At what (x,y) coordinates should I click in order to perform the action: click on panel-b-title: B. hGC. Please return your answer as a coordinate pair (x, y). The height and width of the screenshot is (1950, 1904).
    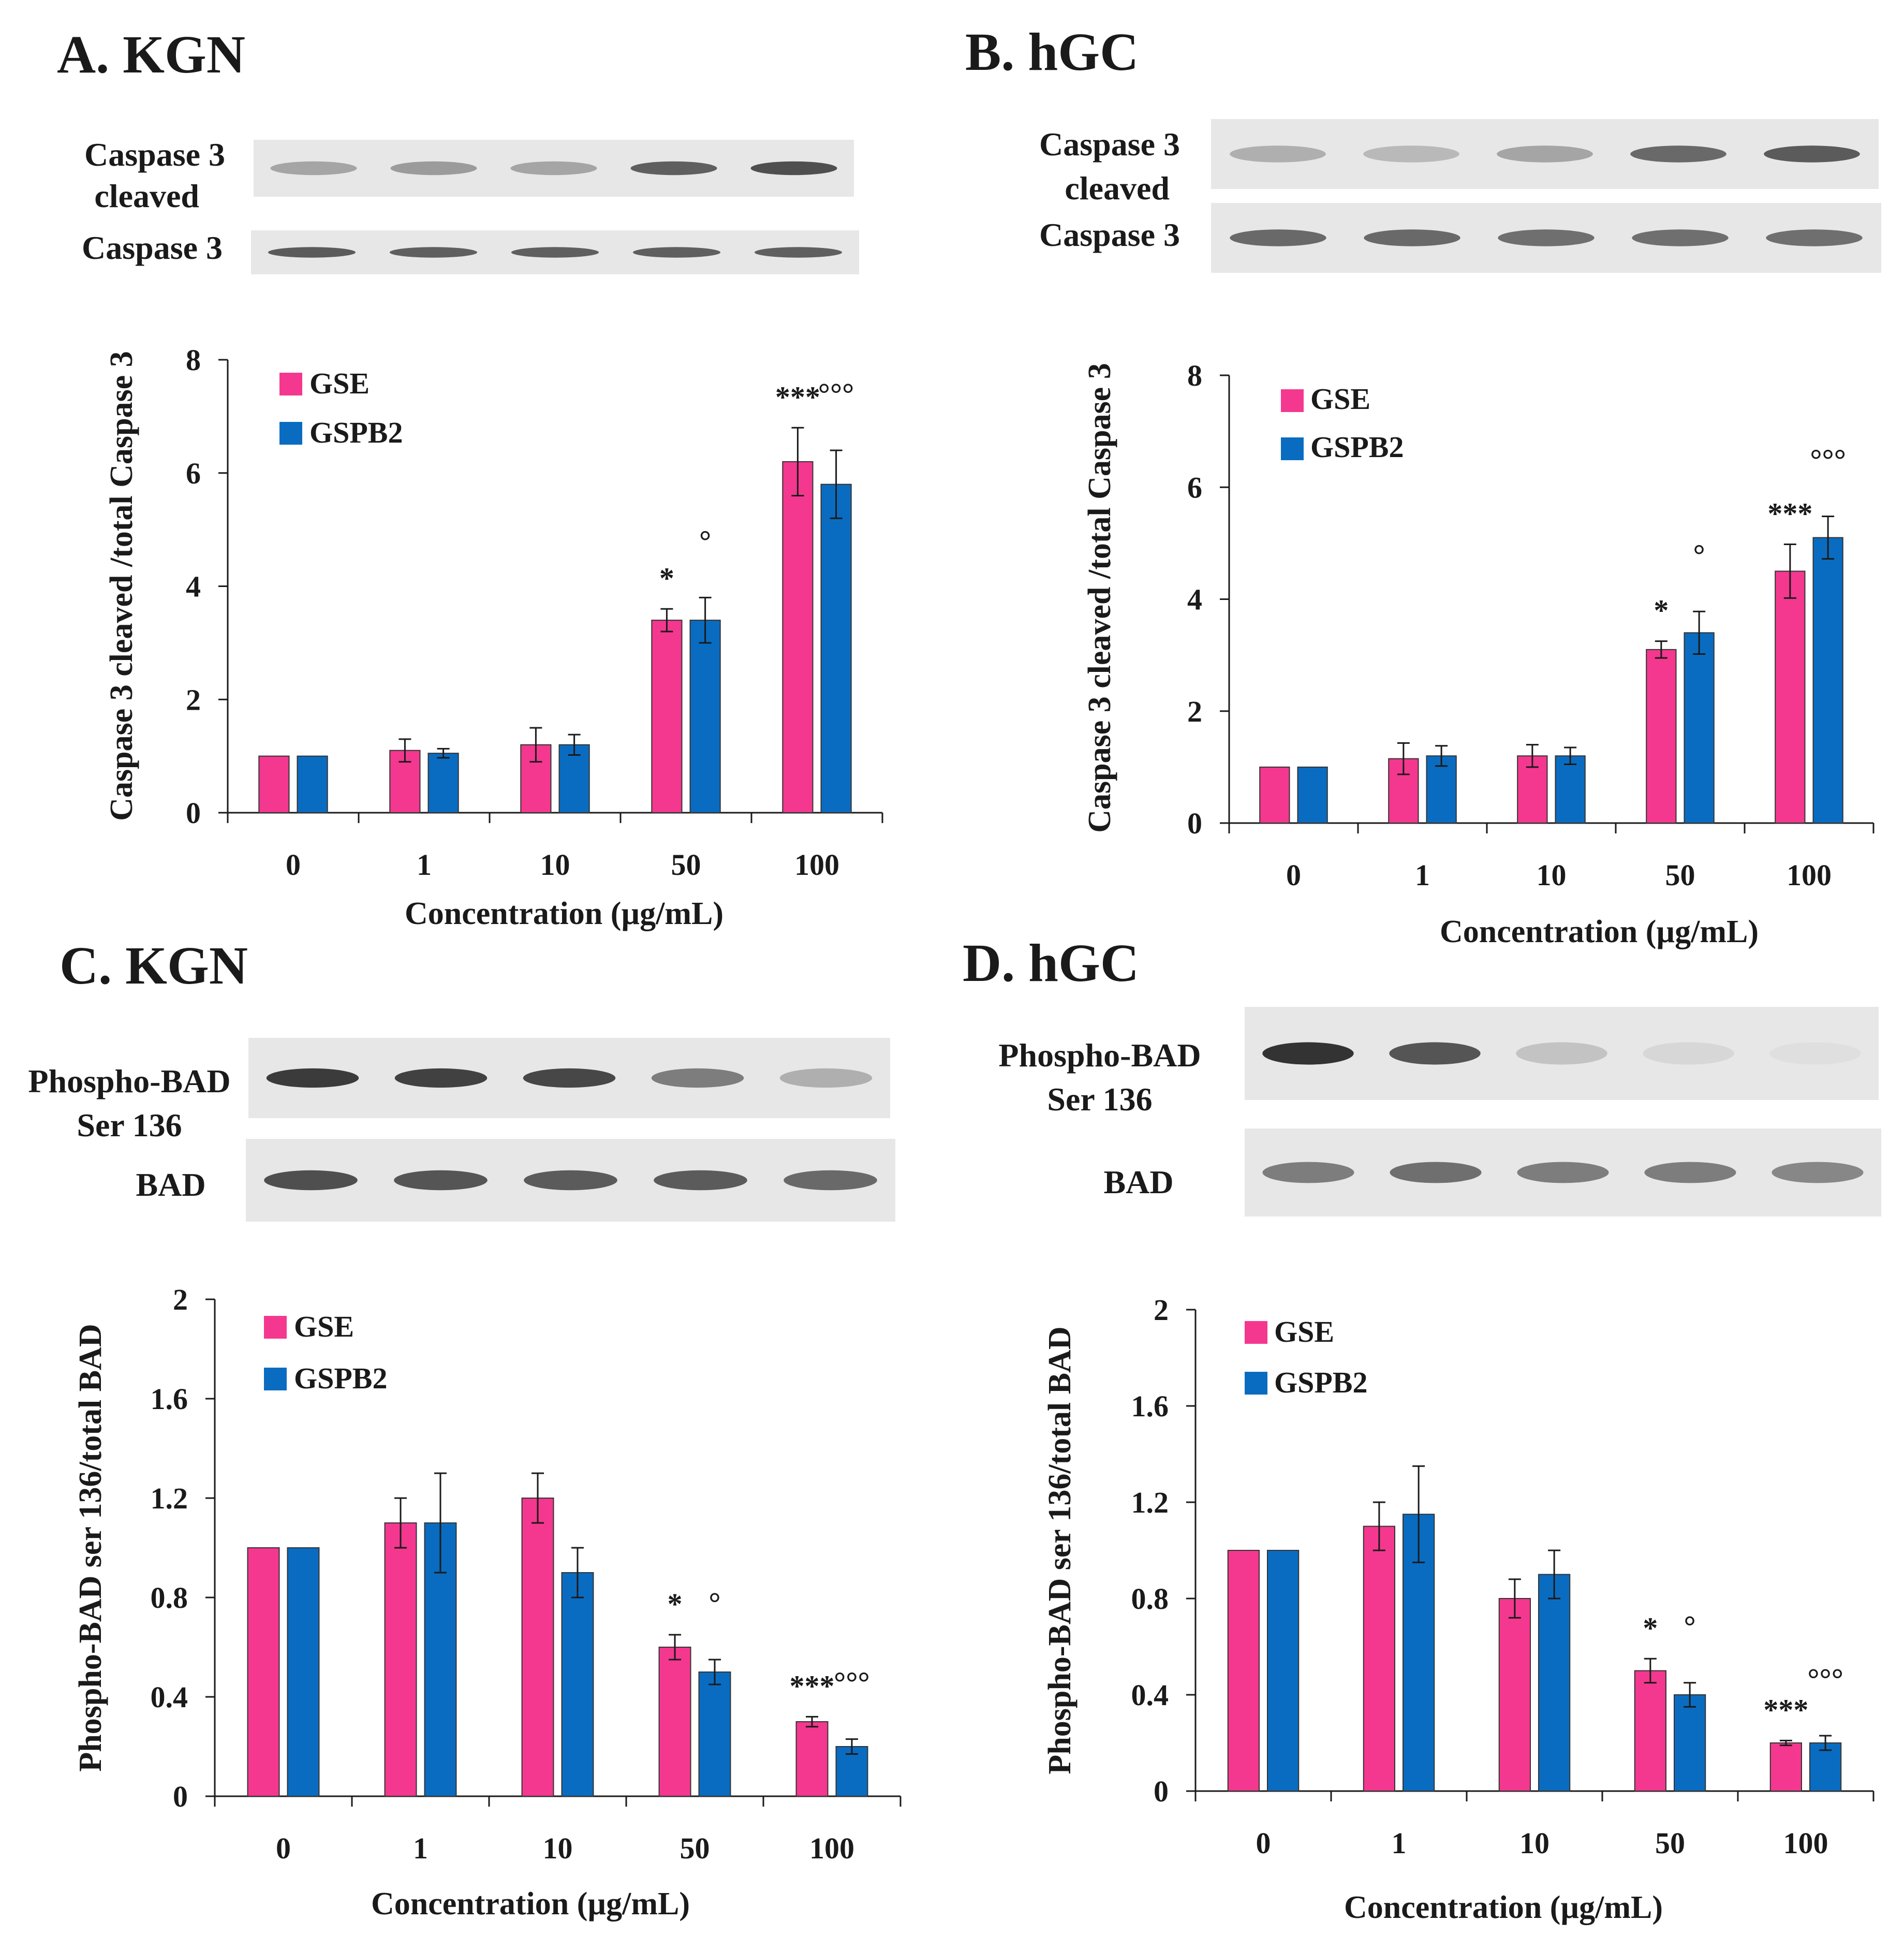
    Looking at the image, I should click on (1052, 52).